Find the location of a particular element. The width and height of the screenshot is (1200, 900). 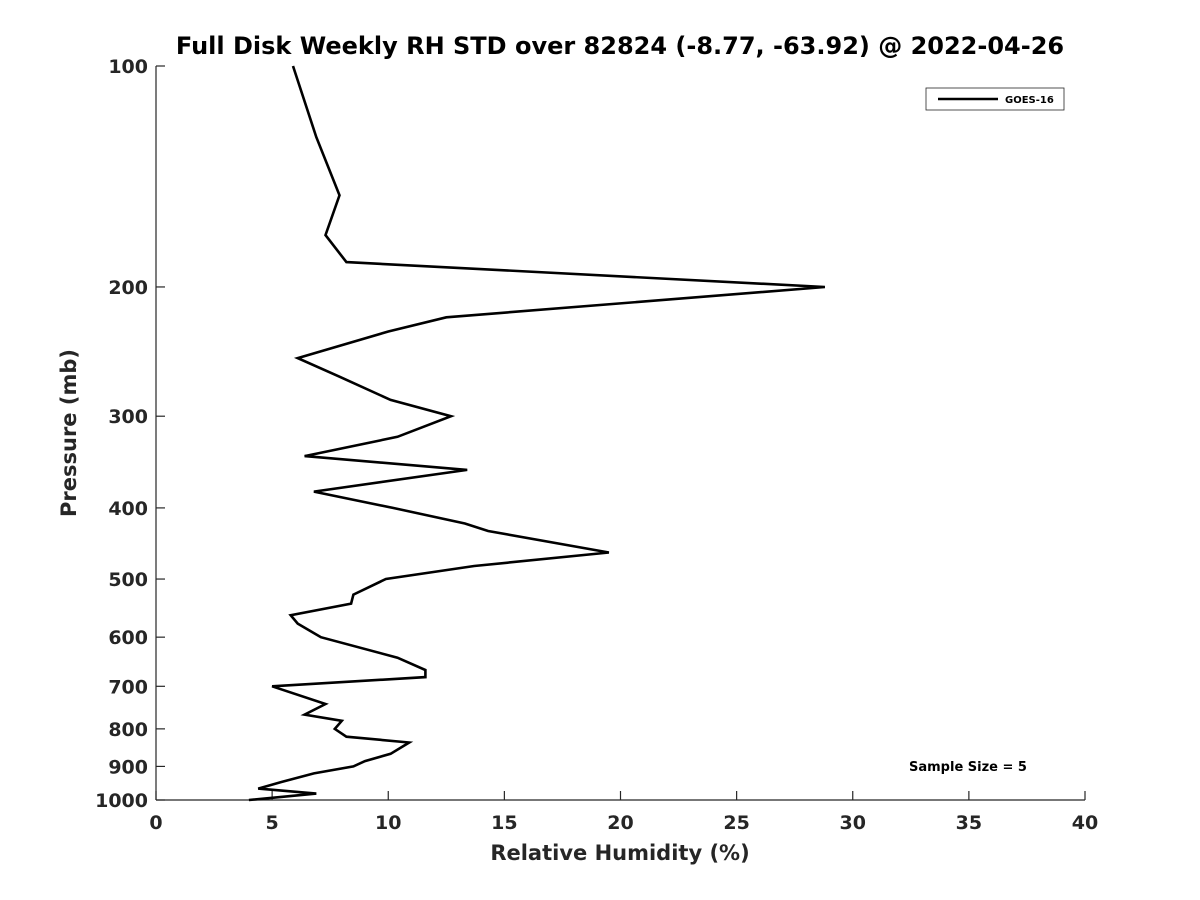

x-tick-label: 40 is located at coordinates (1085, 823).